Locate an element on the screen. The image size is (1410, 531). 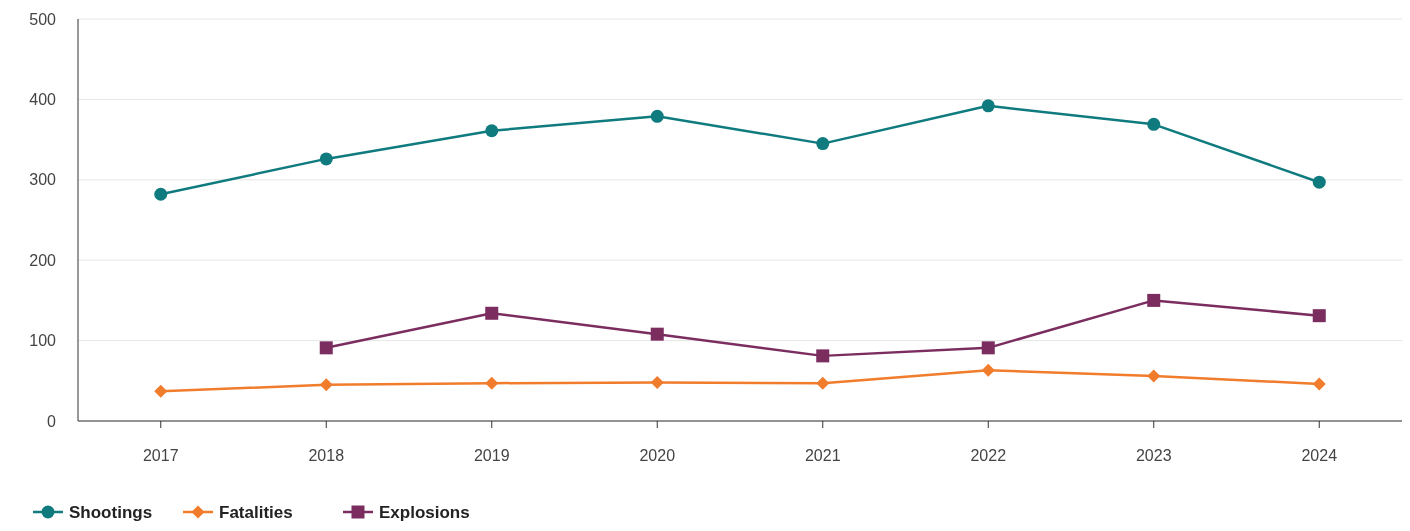
x-tick-label: 2021 is located at coordinates (822, 455).